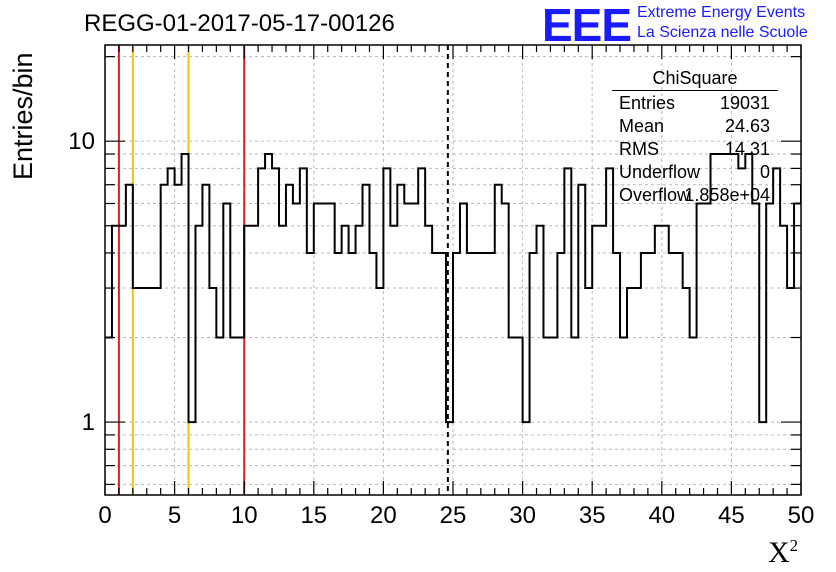  Describe the element at coordinates (174, 515) in the screenshot. I see `x-tick-label: 5` at that location.